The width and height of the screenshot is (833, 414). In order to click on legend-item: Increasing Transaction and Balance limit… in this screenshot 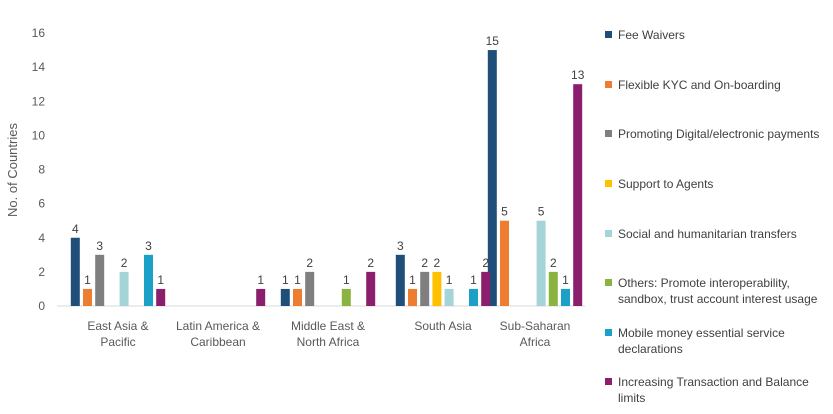, I will do `click(718, 390)`.